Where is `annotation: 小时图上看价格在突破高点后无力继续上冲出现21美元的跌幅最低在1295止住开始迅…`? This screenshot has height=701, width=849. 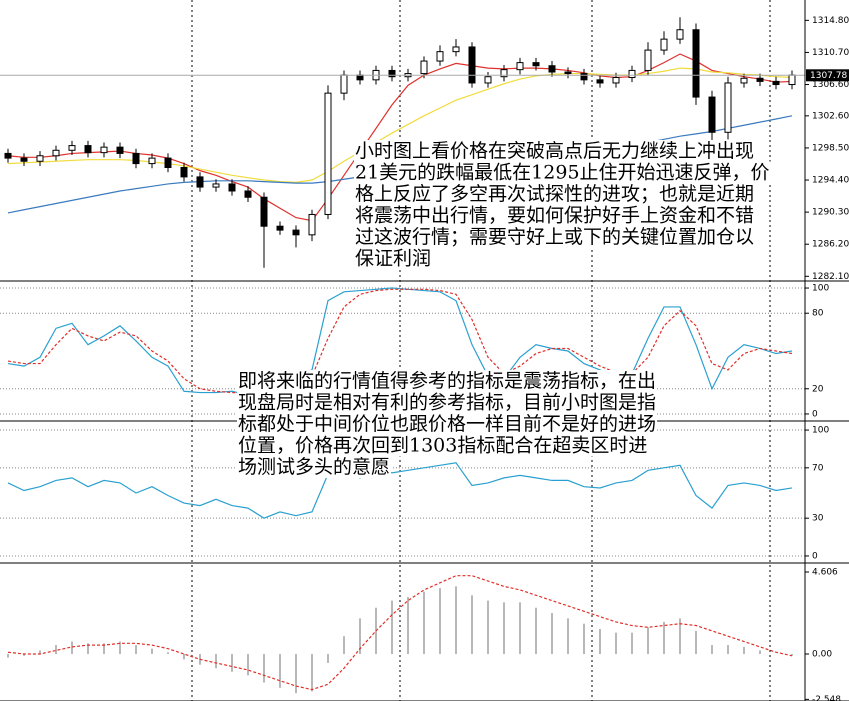 annotation: 小时图上看价格在突破高点后无力继续上冲出现21美元的跌幅最低在1295止住开始迅… is located at coordinates (562, 205).